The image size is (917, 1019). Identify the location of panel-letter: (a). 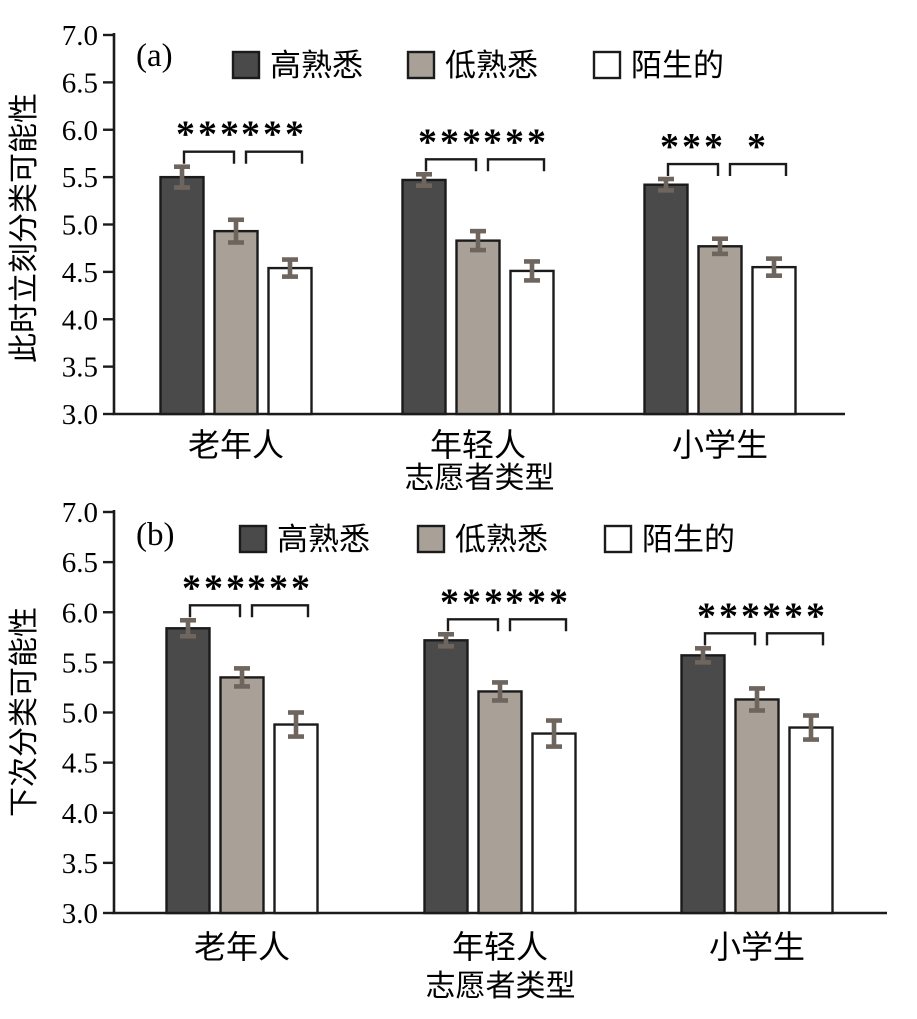
(154, 56).